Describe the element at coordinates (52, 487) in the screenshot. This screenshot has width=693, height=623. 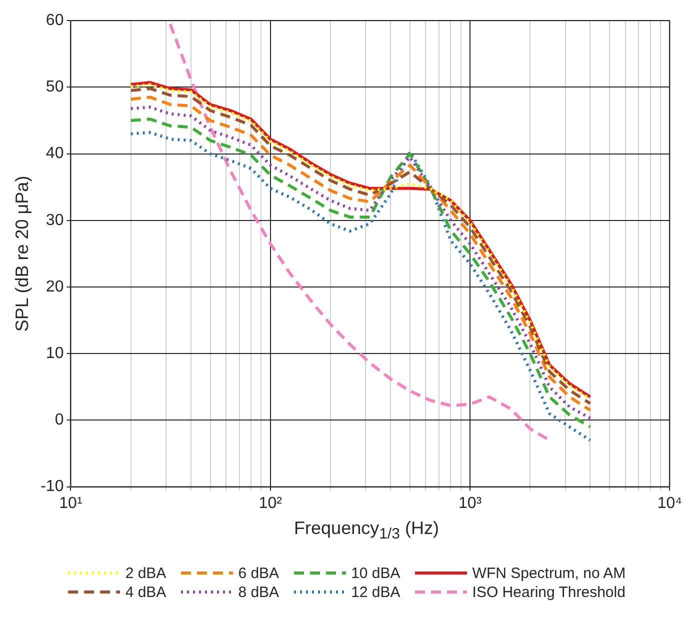
I see `y-tick-label: -10` at that location.